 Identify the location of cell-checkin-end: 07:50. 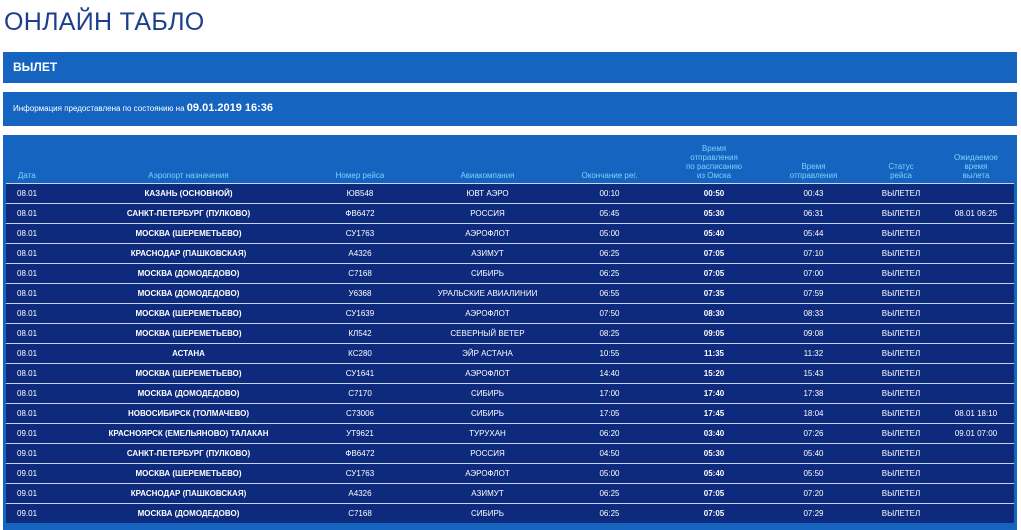
(609, 313).